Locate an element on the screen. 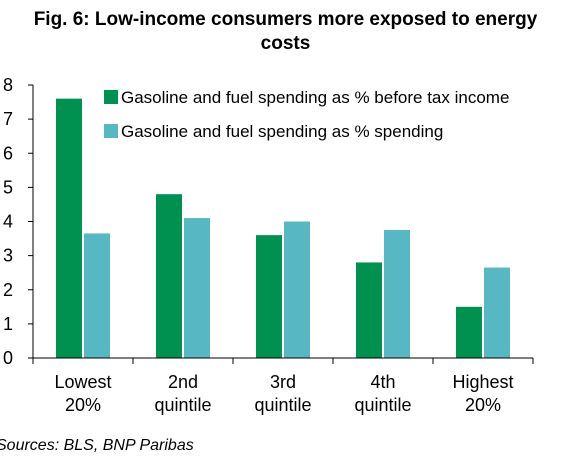  y-tick-label: 0 is located at coordinates (8, 358).